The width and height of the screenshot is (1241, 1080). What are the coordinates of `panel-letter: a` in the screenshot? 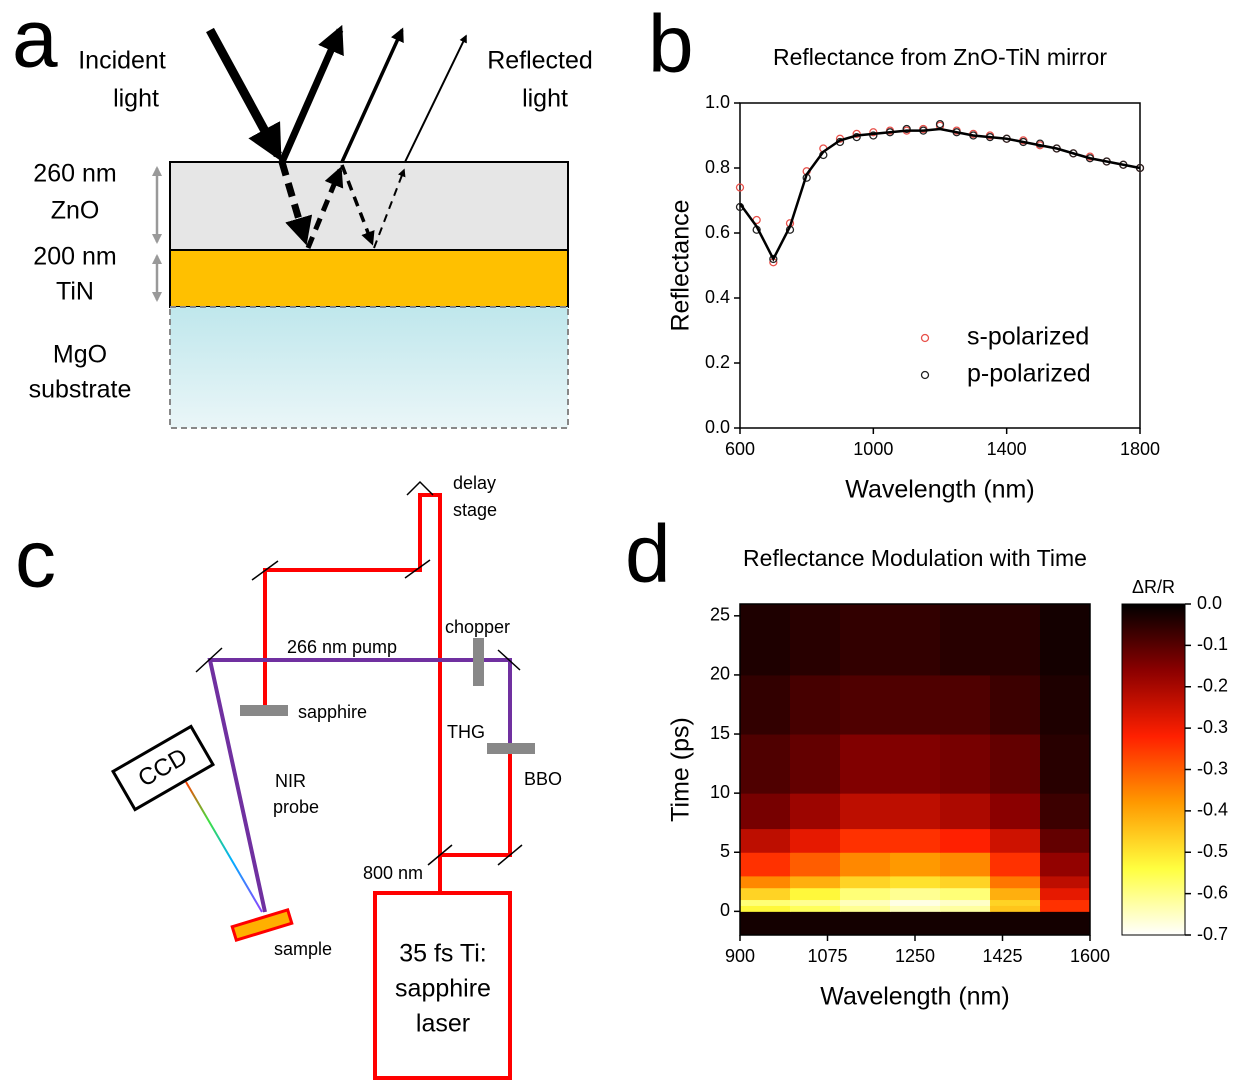 It's located at (35, 42).